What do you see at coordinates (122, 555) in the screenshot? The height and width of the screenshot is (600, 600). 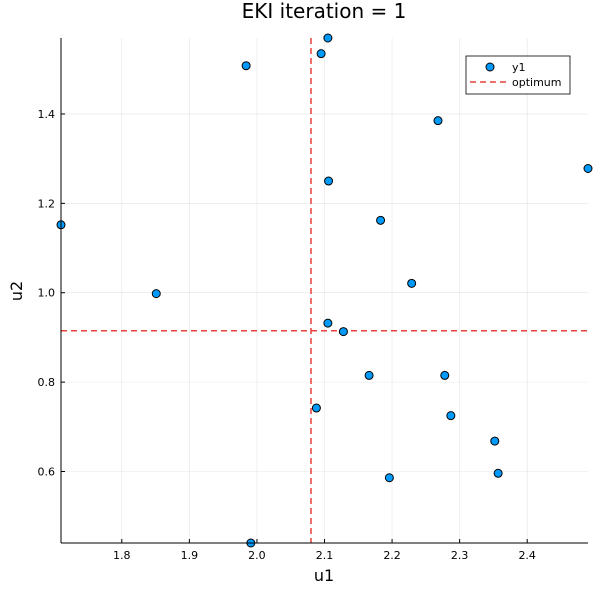 I see `x-tick-label: 1.8` at bounding box center [122, 555].